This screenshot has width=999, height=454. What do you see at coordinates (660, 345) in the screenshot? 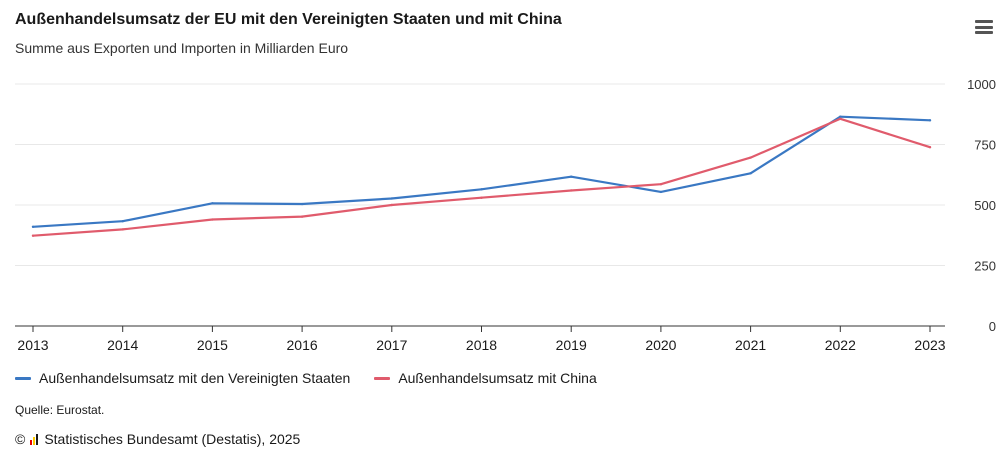
I see `x-tick-label: 2020` at bounding box center [660, 345].